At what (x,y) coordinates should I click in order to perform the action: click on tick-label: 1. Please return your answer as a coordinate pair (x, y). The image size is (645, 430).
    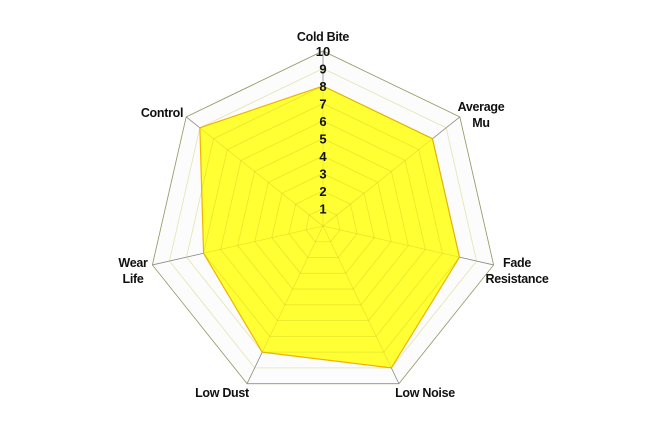
    Looking at the image, I should click on (322, 209).